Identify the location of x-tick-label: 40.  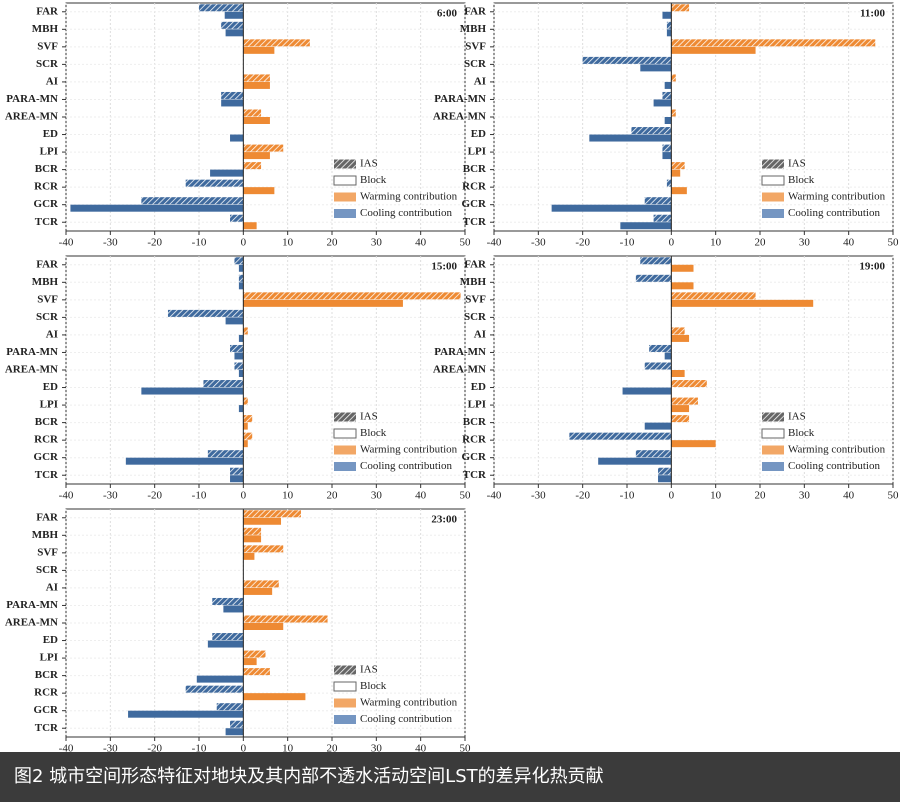
(421, 747).